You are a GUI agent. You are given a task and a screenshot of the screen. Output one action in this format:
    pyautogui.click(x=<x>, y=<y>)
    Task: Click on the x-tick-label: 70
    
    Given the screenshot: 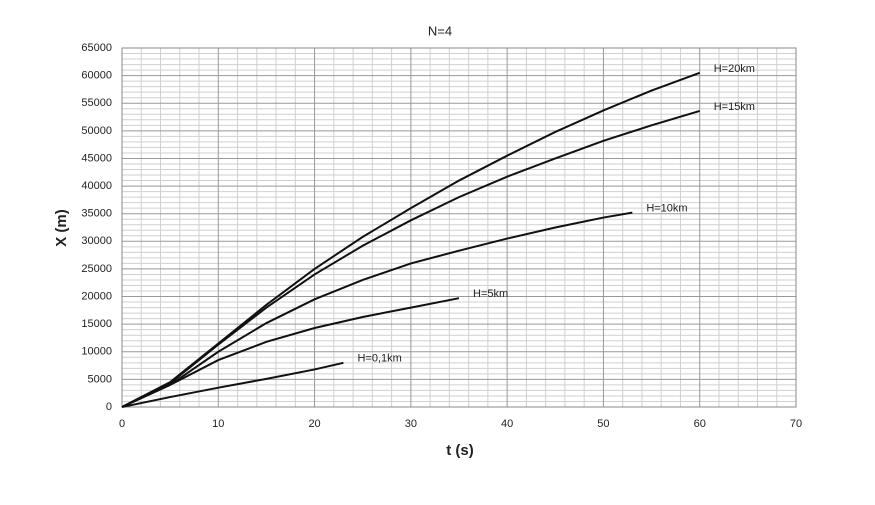 What is the action you would take?
    pyautogui.click(x=796, y=424)
    